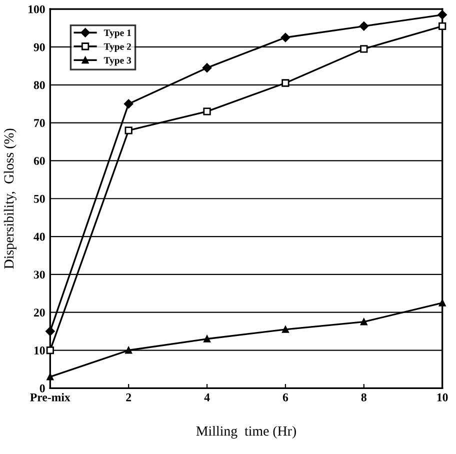 This screenshot has height=454, width=456. Describe the element at coordinates (442, 397) in the screenshot. I see `x-tick-label: 10` at that location.